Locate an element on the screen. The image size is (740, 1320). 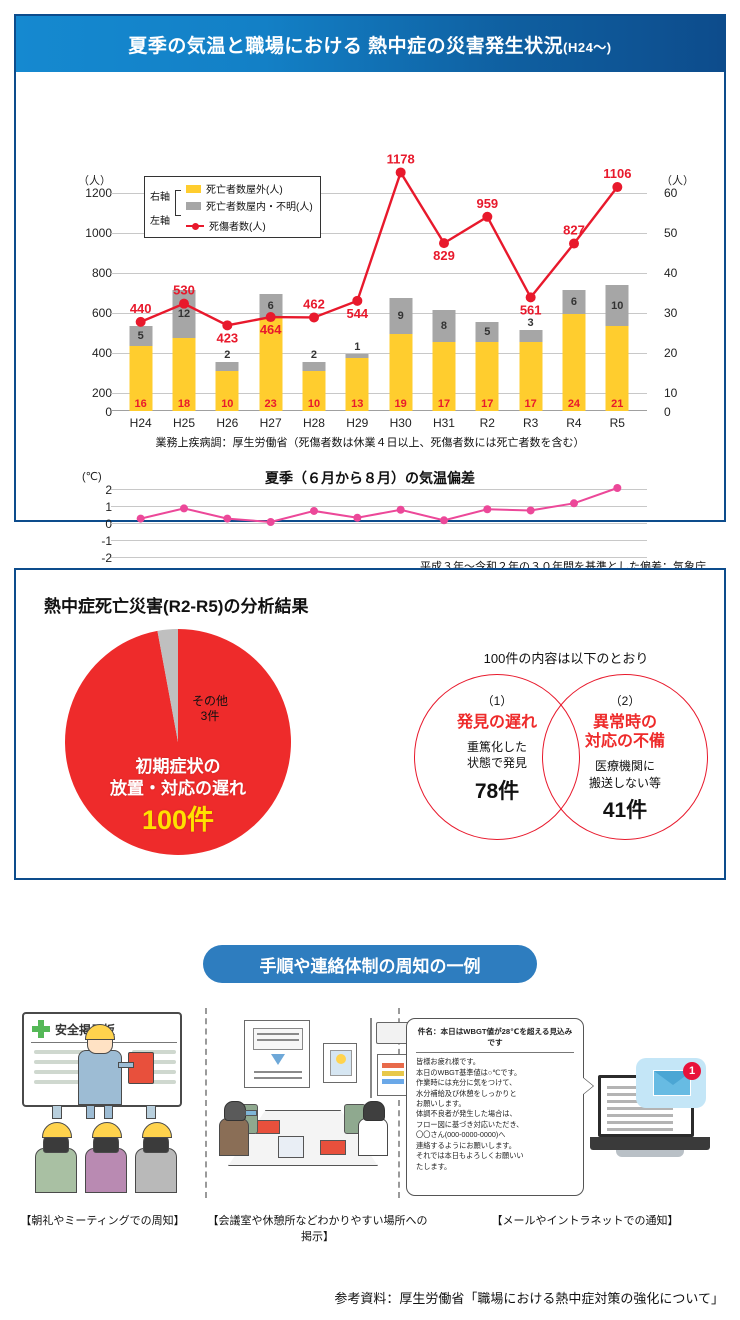
stacked-bar: 5 16 is located at coordinates (141, 368).